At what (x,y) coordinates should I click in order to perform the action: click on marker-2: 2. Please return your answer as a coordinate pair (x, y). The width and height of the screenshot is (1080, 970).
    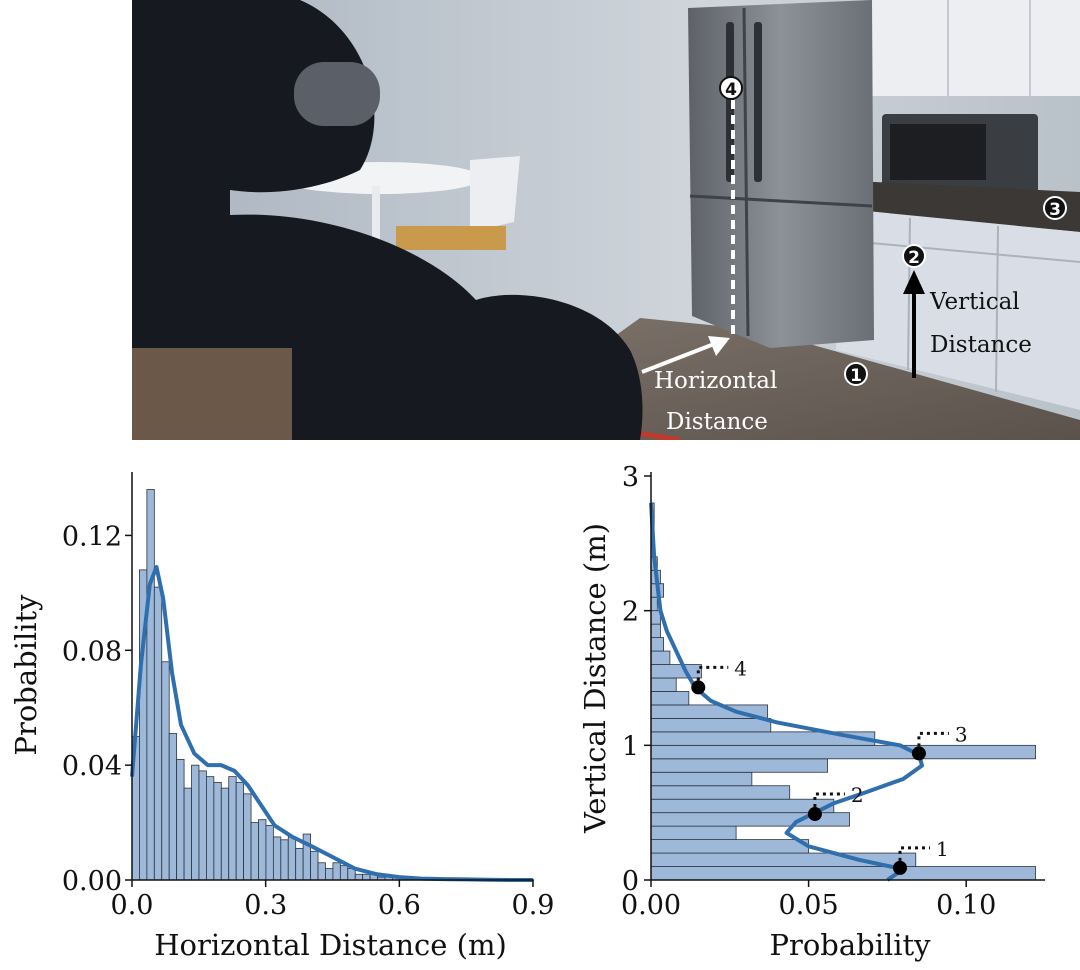
    Looking at the image, I should click on (914, 256).